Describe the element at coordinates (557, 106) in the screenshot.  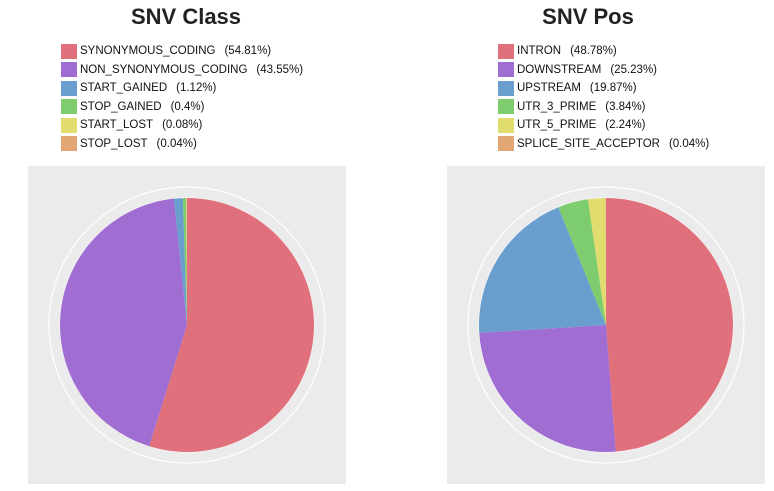
I see `legend-label: UTR_3_PRIME` at that location.